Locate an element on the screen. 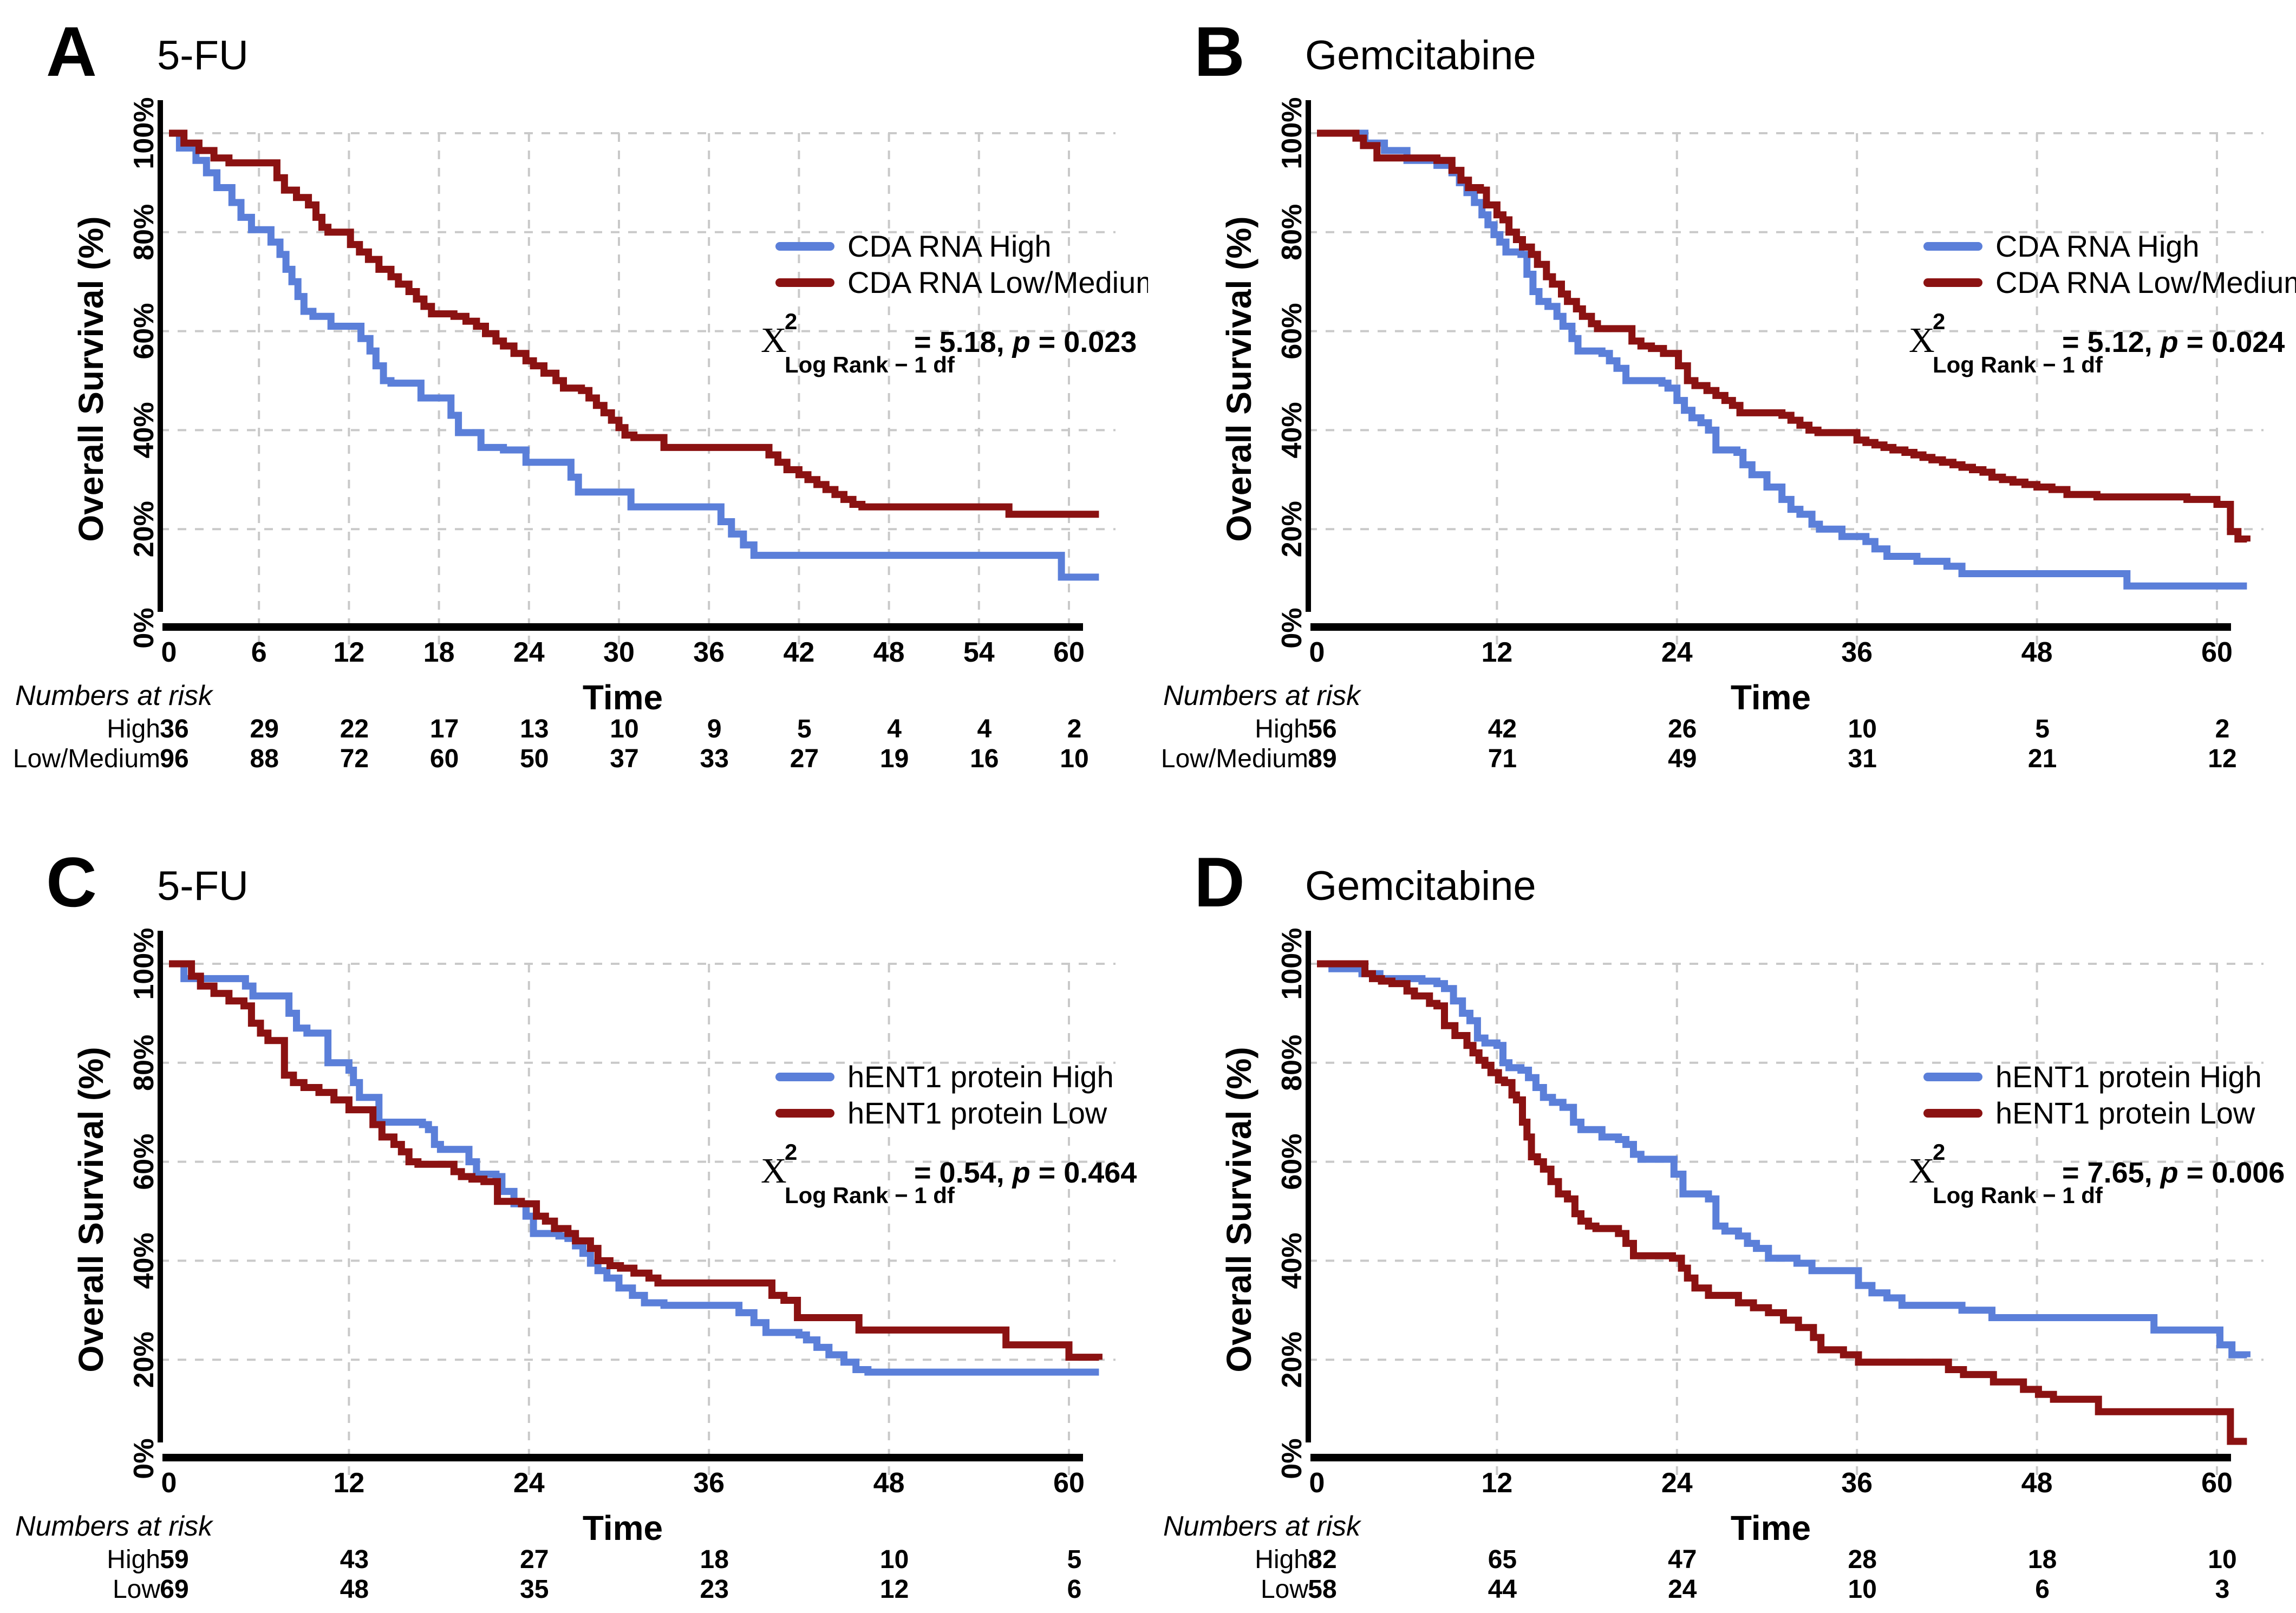 The width and height of the screenshot is (2296, 1613). legend-label: hENT1 protein Low is located at coordinates (2125, 1113).